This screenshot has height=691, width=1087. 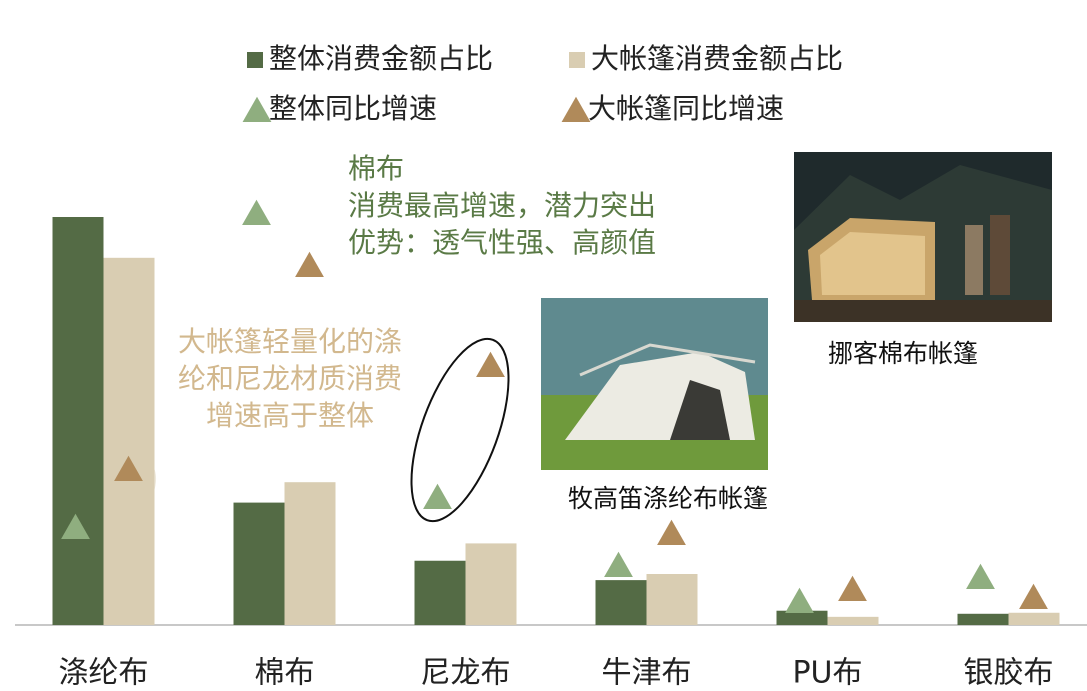 What do you see at coordinates (647, 673) in the screenshot?
I see `x-tick-label: 牛津布` at bounding box center [647, 673].